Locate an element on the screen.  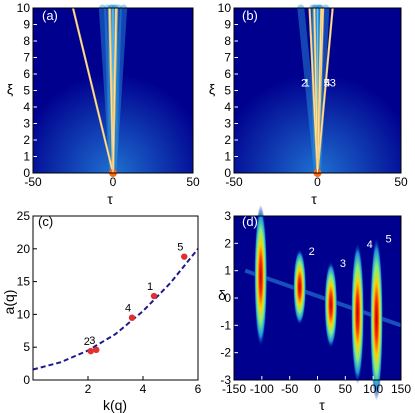
panel-d-ytick-label: 0 is located at coordinates (227, 298).